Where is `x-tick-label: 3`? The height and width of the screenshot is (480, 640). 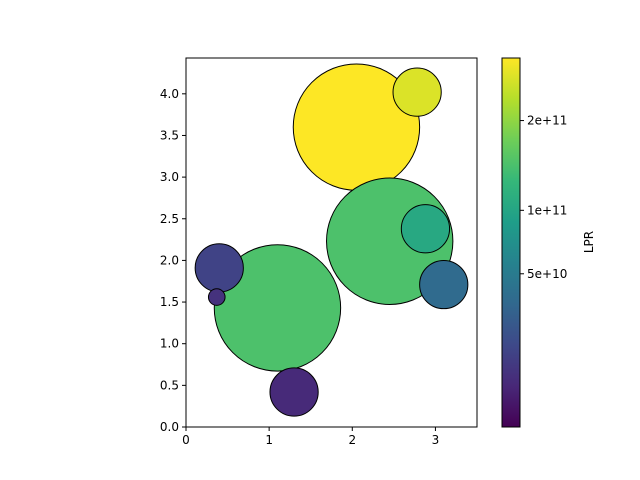 x-tick-label: 3 is located at coordinates (436, 440).